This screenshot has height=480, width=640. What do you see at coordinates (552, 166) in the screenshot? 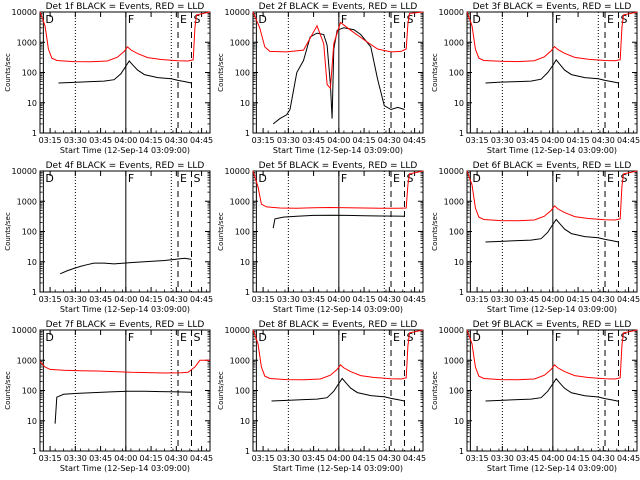
I see `panel-title: Det 6f BLACK = Events, RED = LLD` at bounding box center [552, 166].